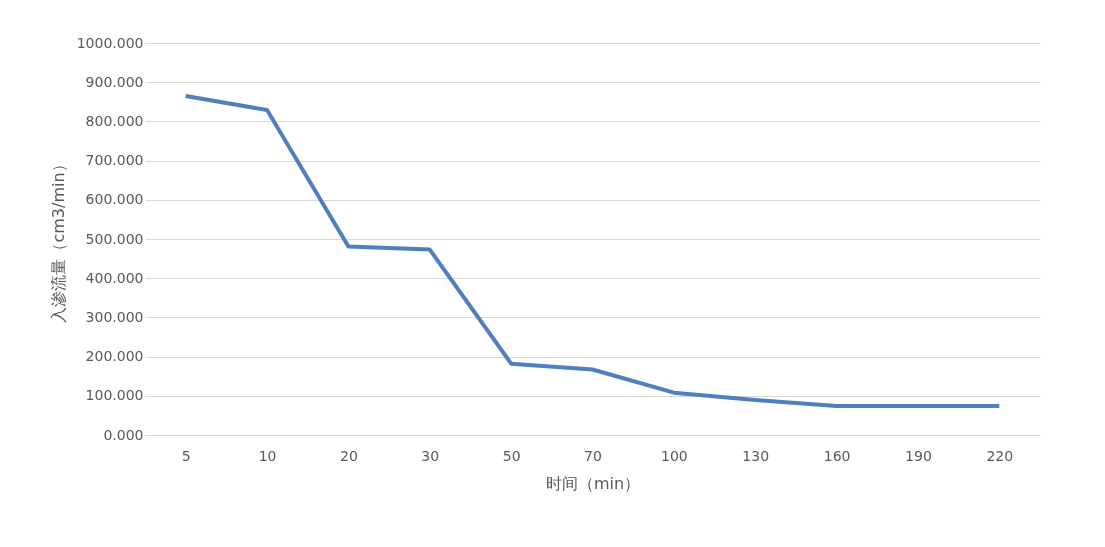 This screenshot has width=1105, height=547. I want to click on y-tick-label: 1000.000, so click(110, 42).